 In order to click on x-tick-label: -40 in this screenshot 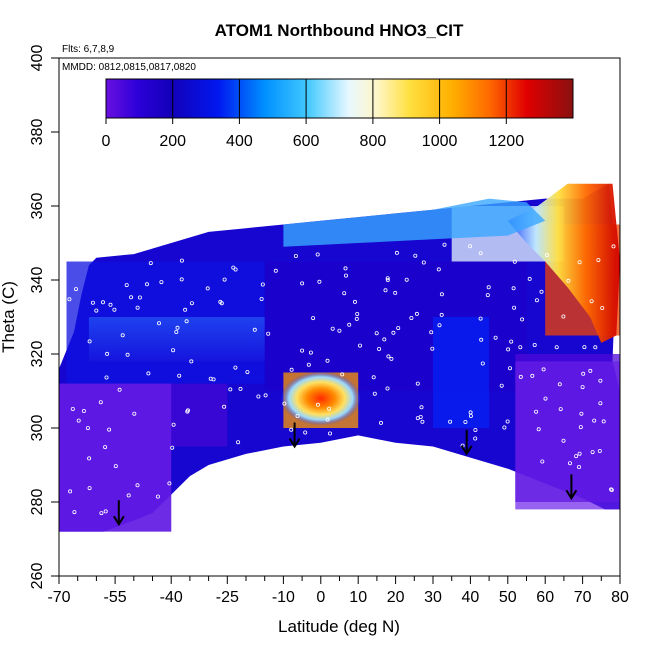, I will do `click(171, 597)`.